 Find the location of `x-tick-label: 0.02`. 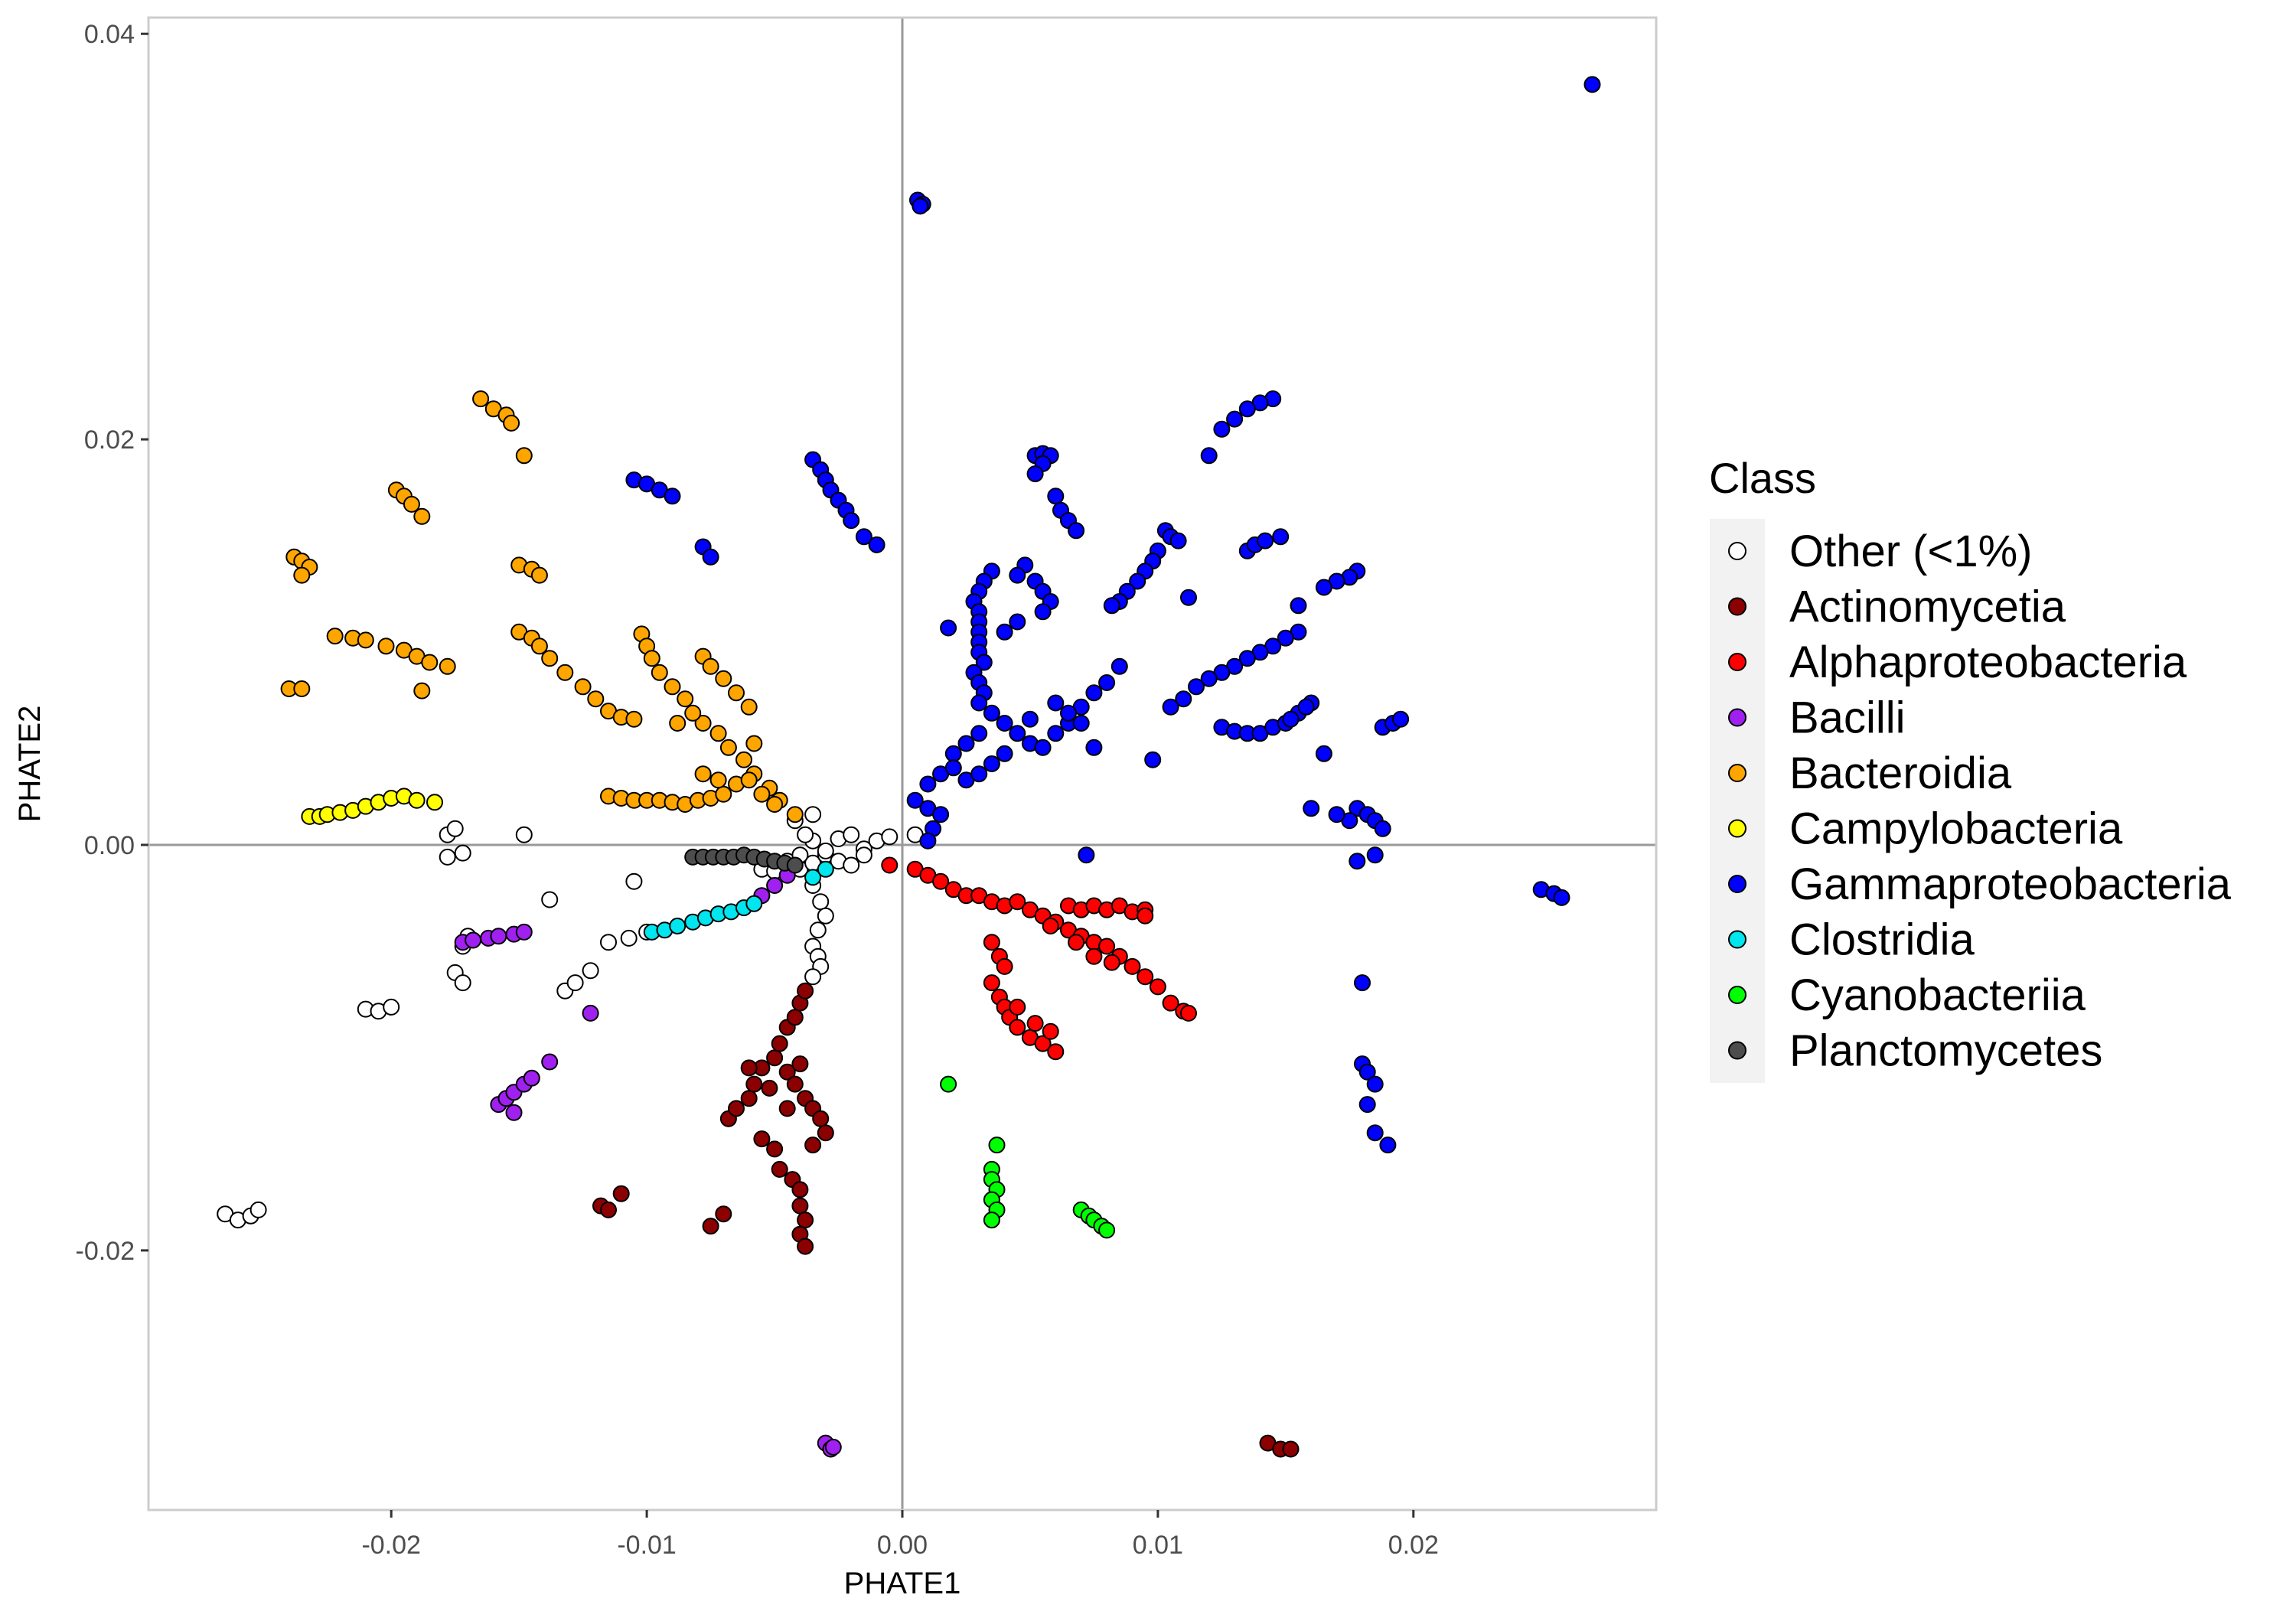

x-tick-label: 0.02 is located at coordinates (1413, 1545).